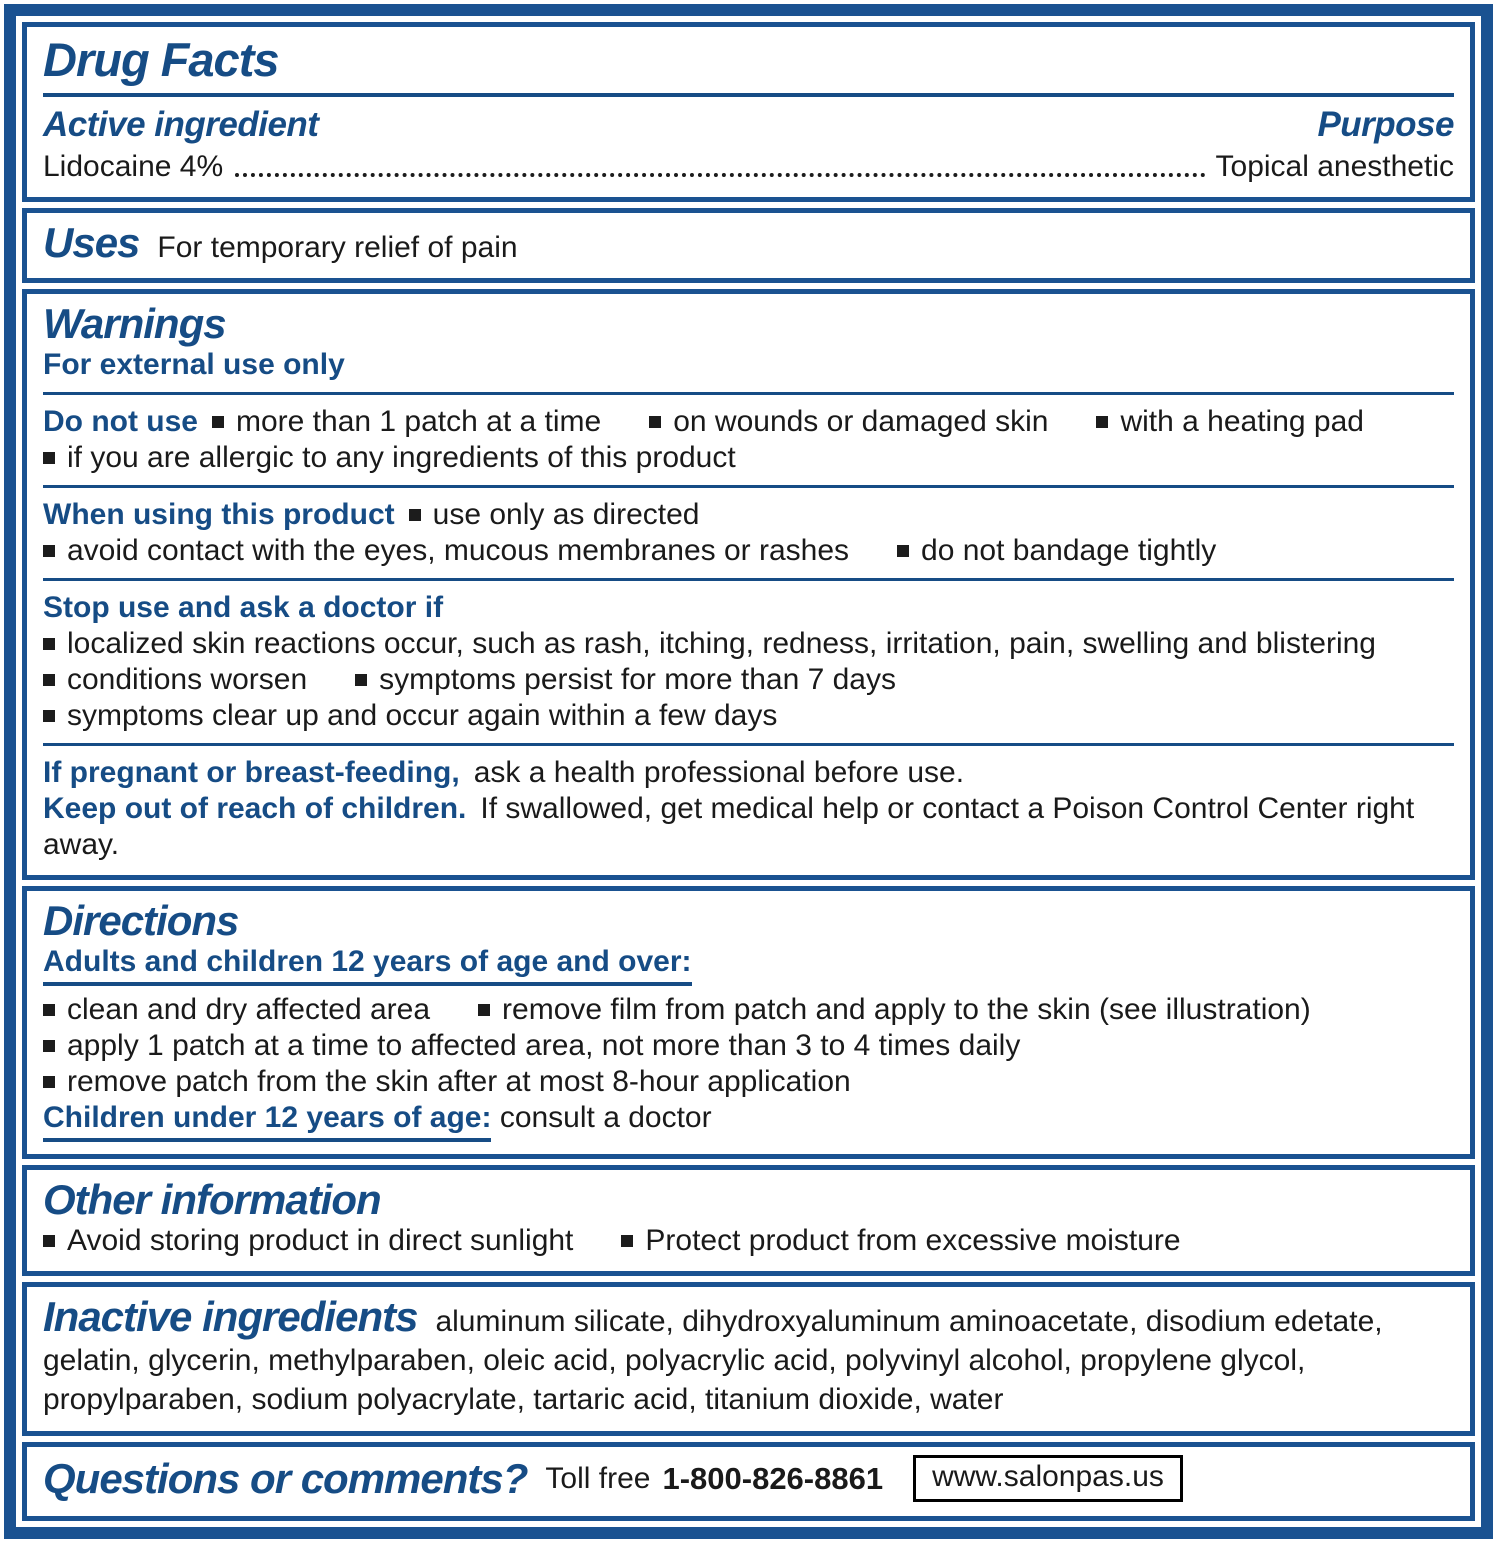 The height and width of the screenshot is (1543, 1497). What do you see at coordinates (255, 809) in the screenshot?
I see `keep-out-label: Keep out of reach of children.` at bounding box center [255, 809].